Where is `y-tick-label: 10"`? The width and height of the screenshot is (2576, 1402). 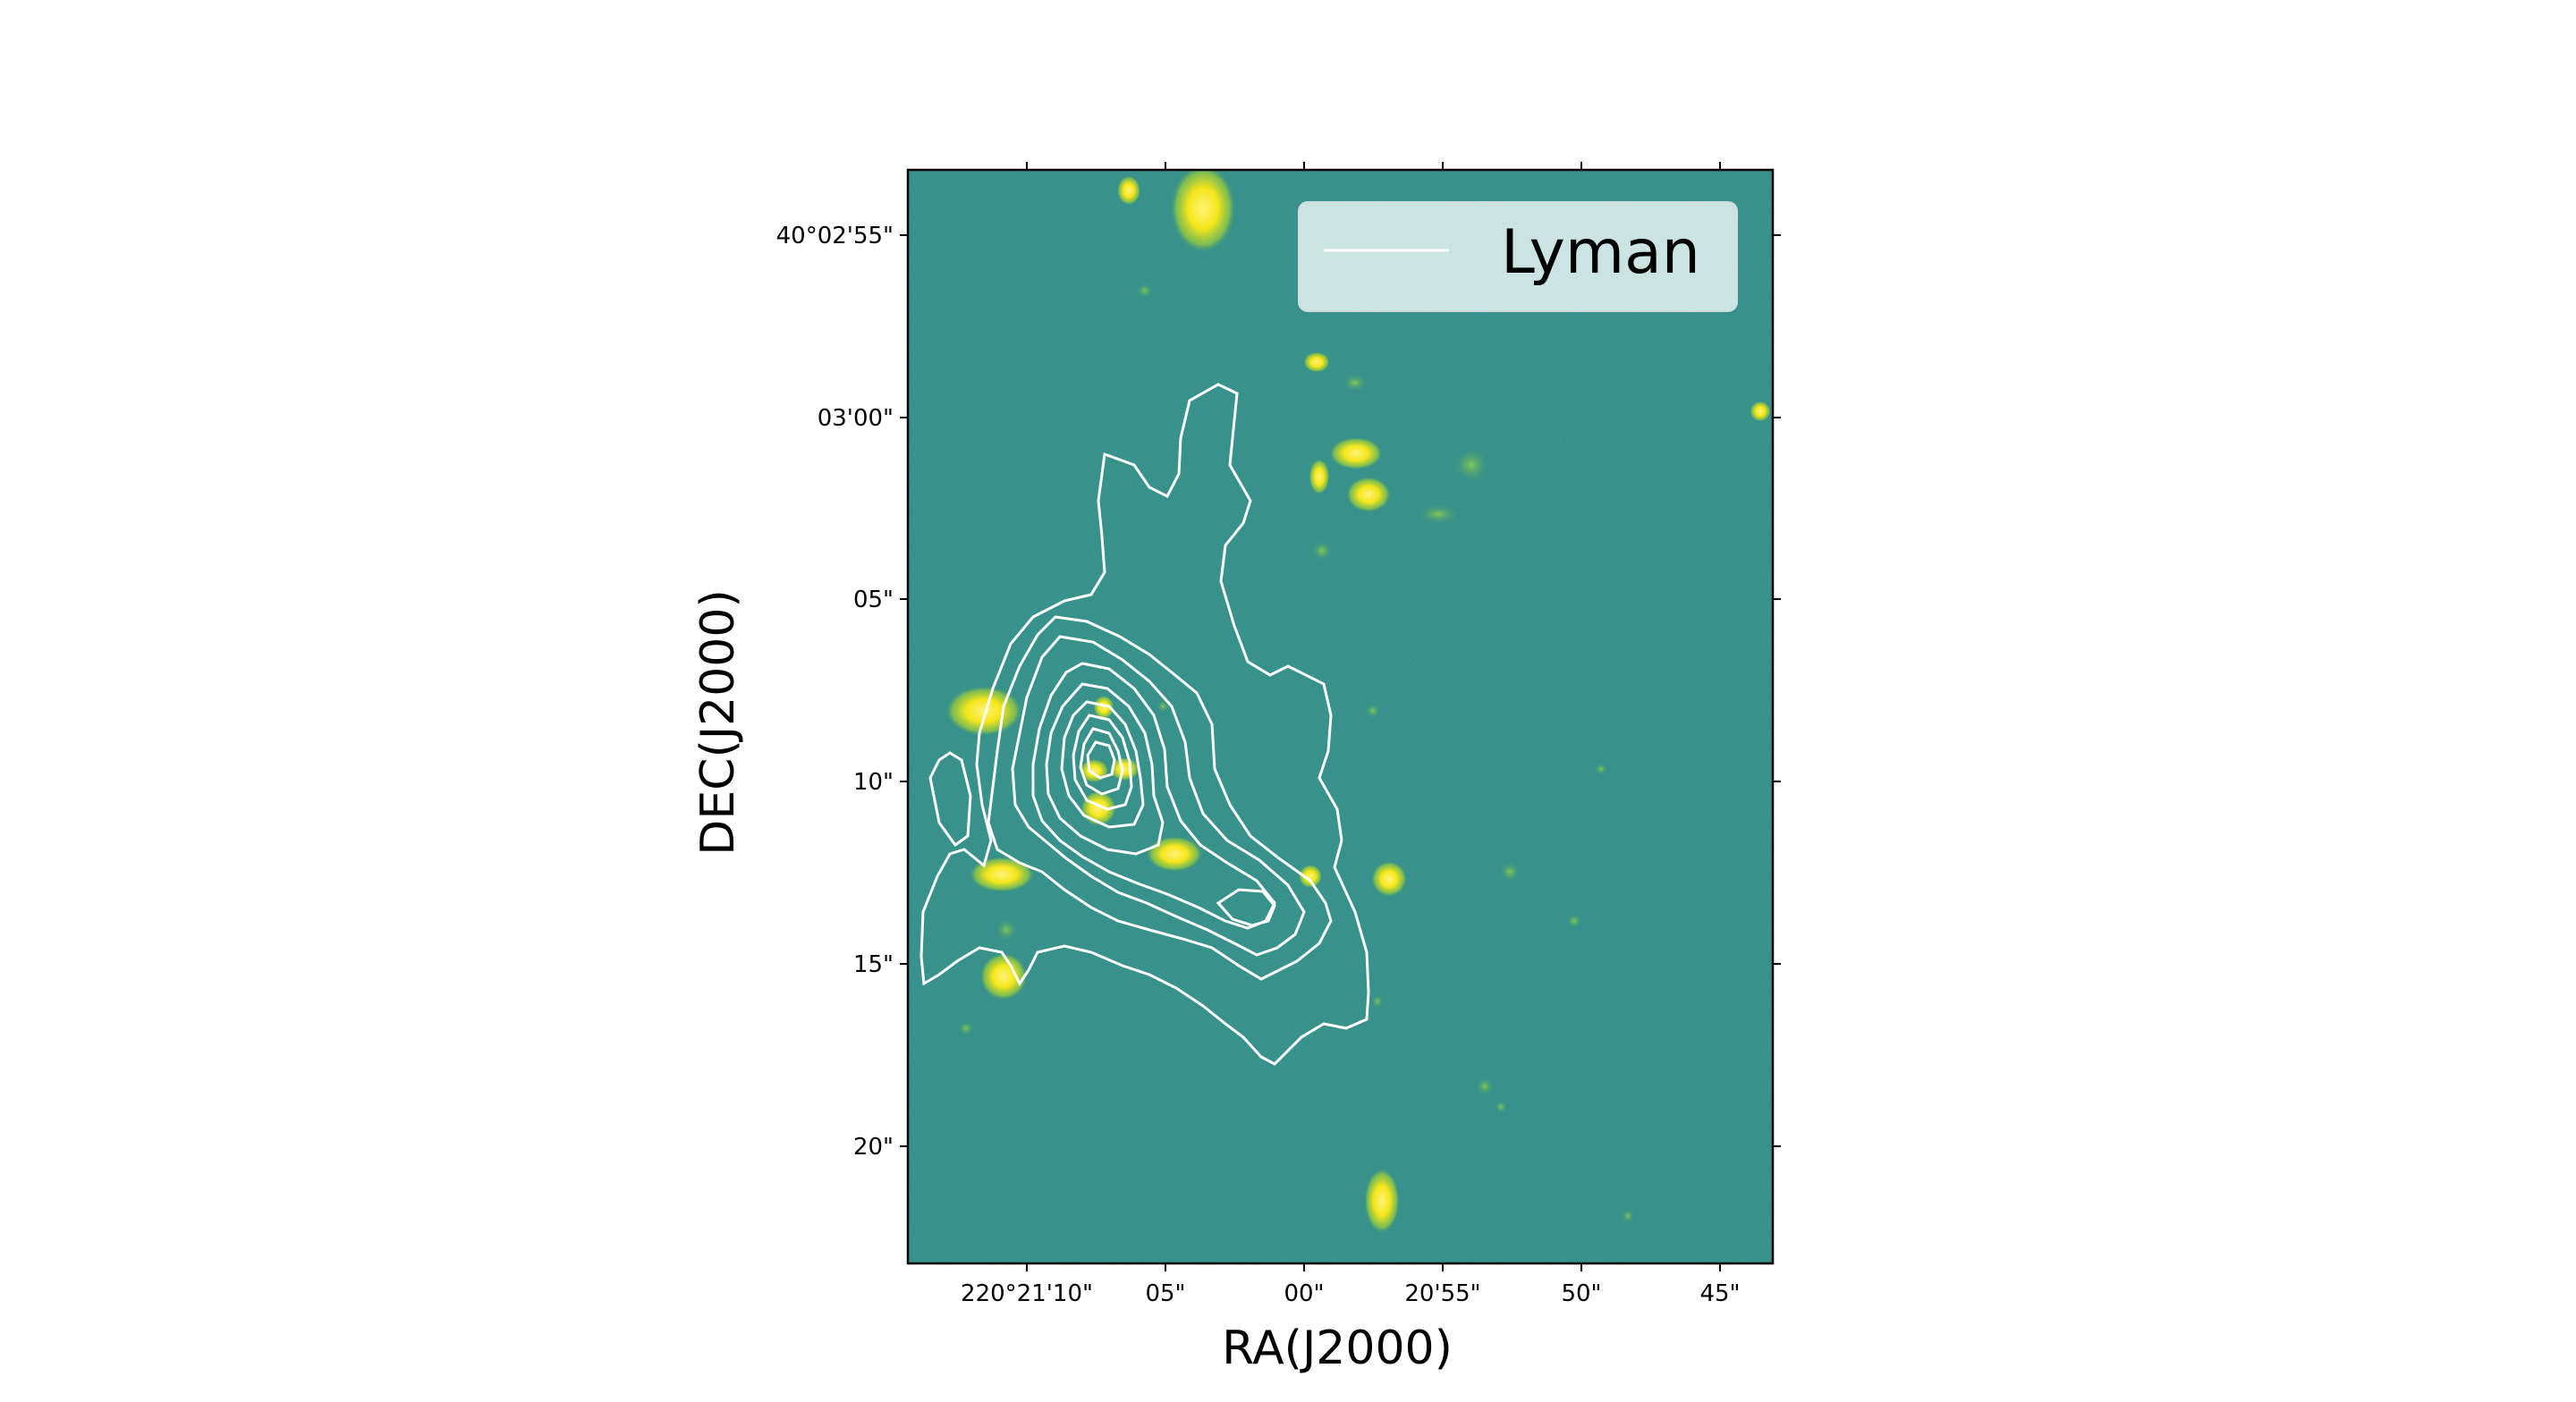 y-tick-label: 10" is located at coordinates (873, 782).